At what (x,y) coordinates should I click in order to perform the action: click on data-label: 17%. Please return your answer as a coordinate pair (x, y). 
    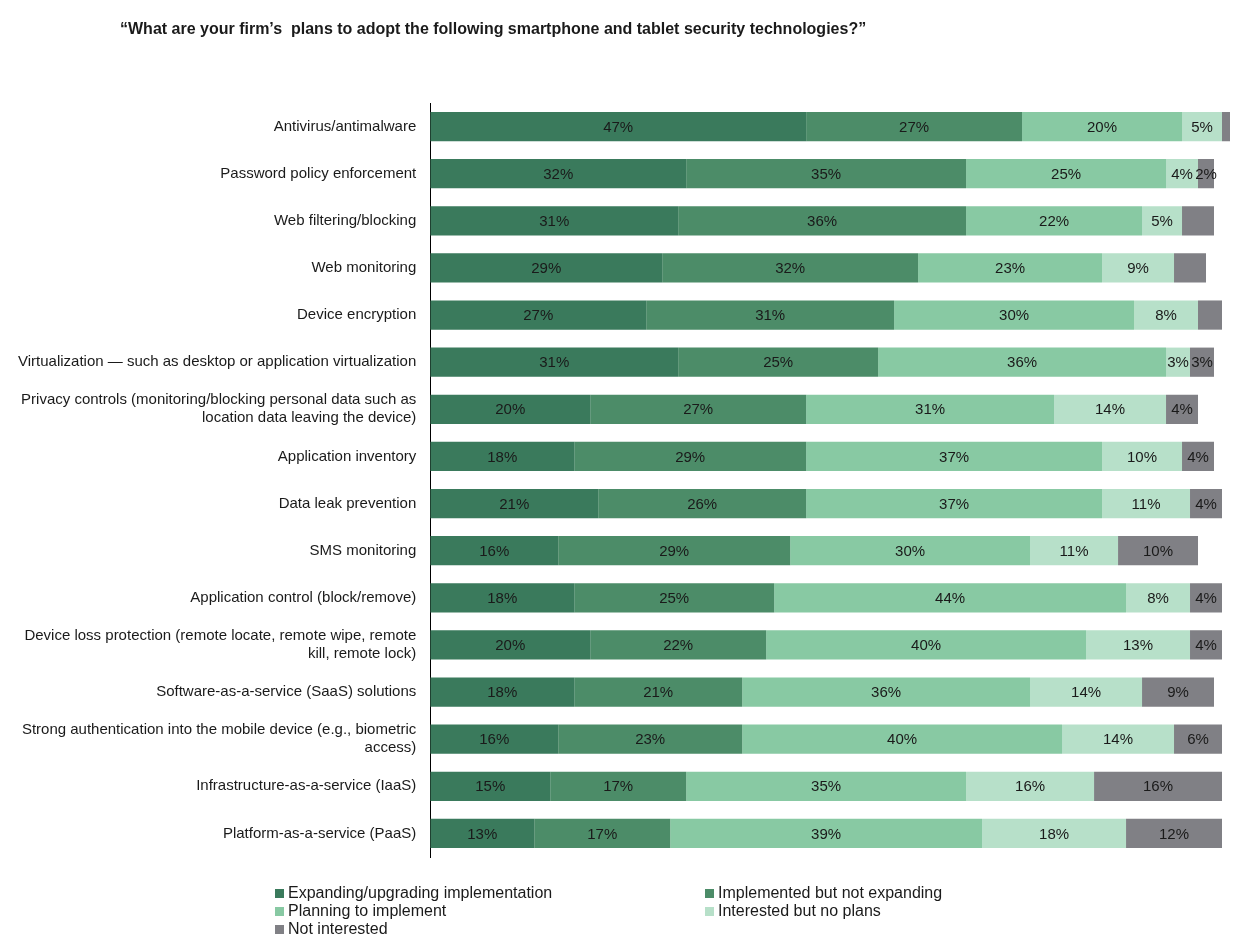
    Looking at the image, I should click on (618, 786).